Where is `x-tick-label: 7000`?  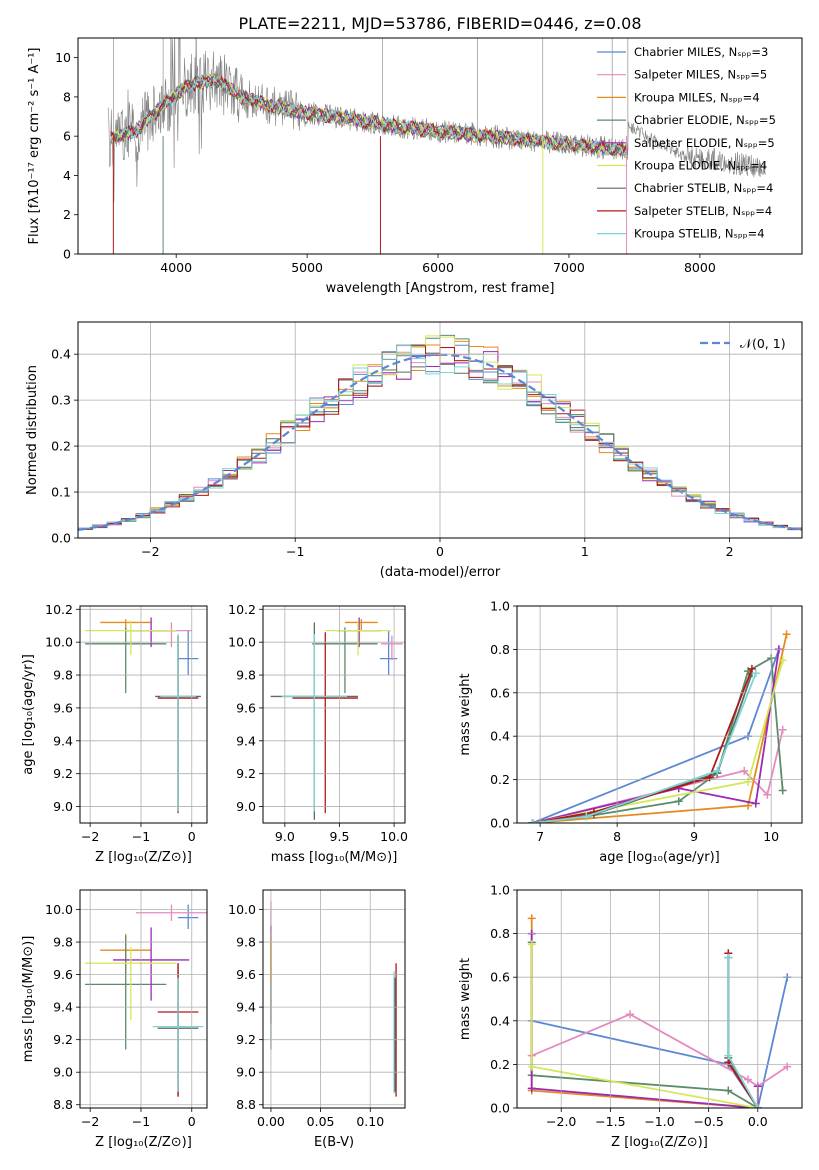
x-tick-label: 7000 is located at coordinates (569, 267).